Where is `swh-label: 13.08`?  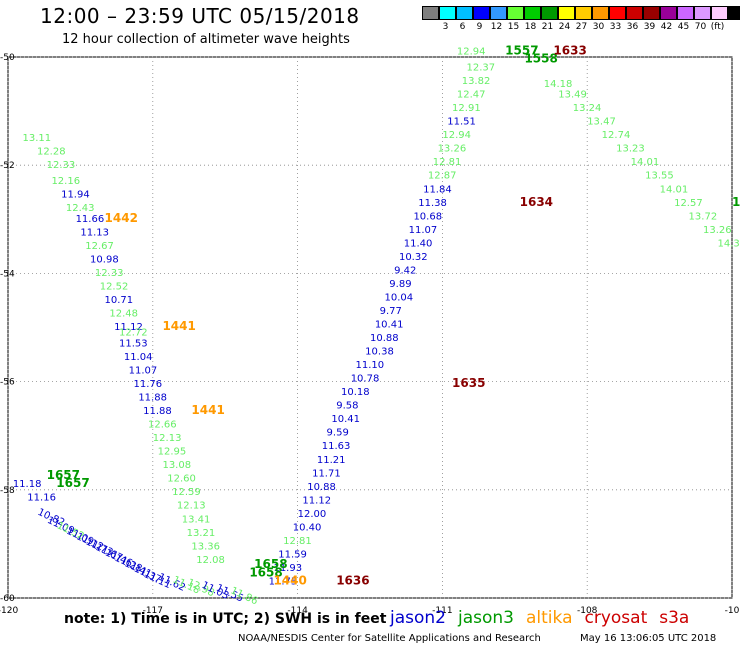 swh-label: 13.08 is located at coordinates (176, 465).